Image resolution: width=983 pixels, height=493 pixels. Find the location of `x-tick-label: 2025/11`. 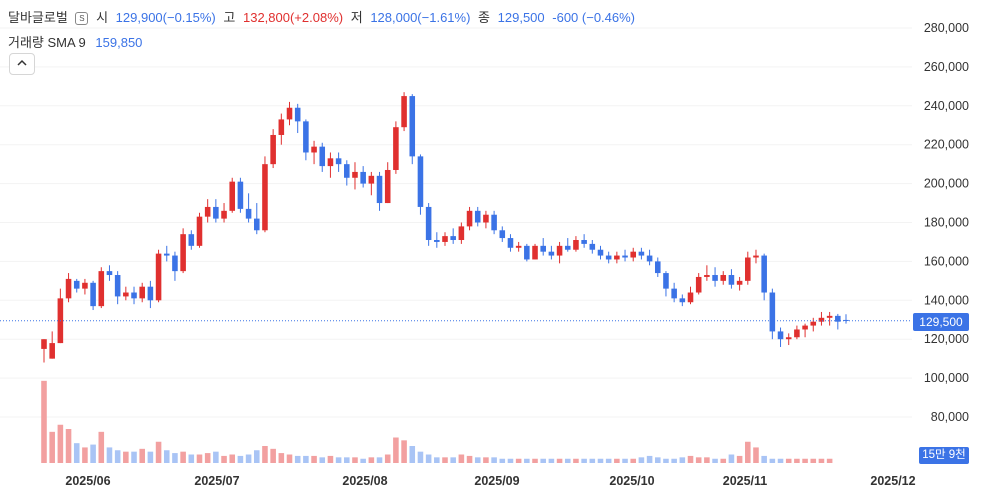

x-tick-label: 2025/11 is located at coordinates (745, 481).